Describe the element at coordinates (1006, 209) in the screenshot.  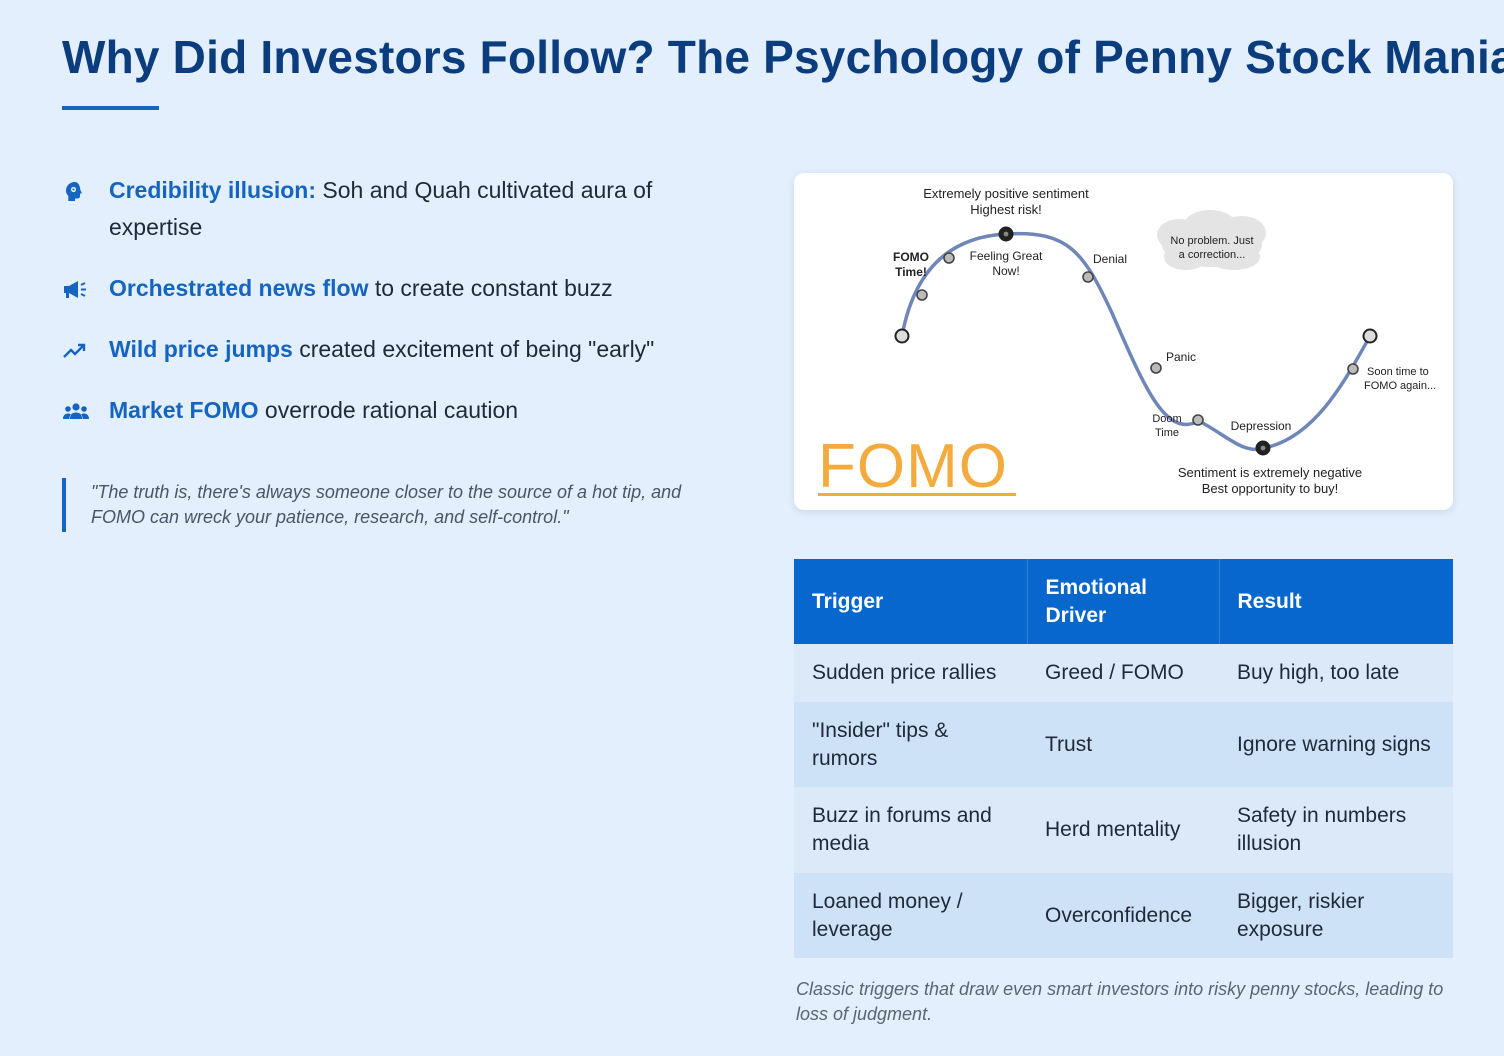
I see `label-top-2: Highest risk!` at that location.